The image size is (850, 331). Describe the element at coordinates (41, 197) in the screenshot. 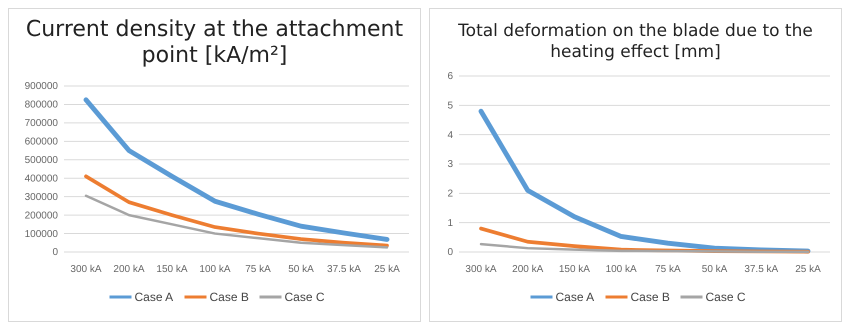

I see `y-tick-label: 300000` at that location.